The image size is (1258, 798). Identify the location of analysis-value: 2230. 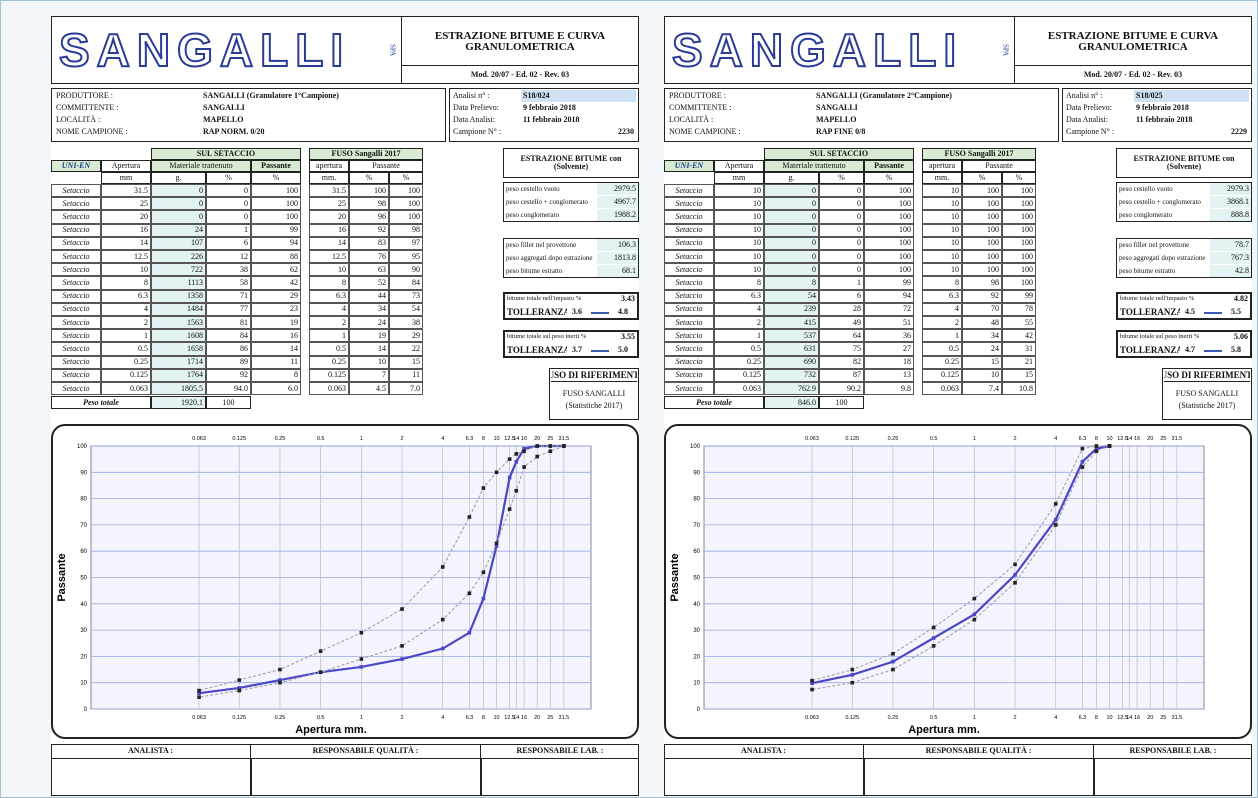
(578, 132).